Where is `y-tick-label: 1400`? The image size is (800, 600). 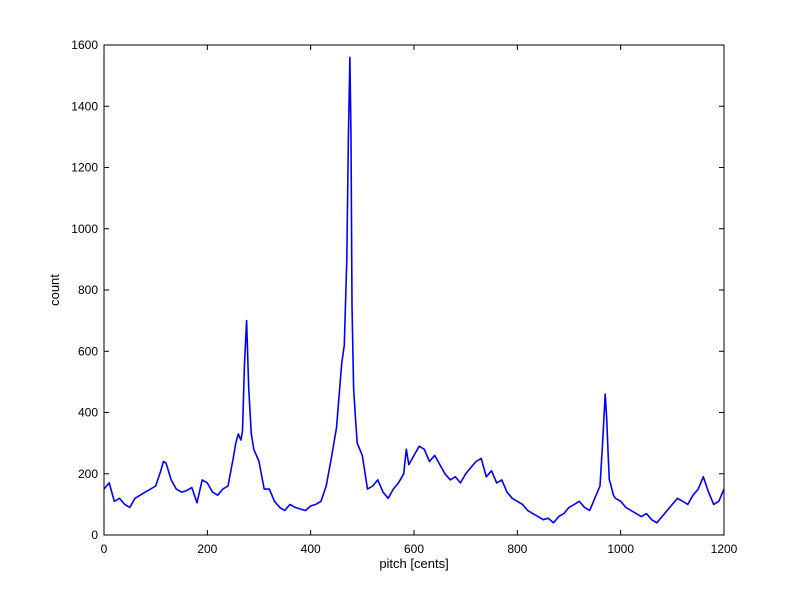
y-tick-label: 1400 is located at coordinates (84, 106).